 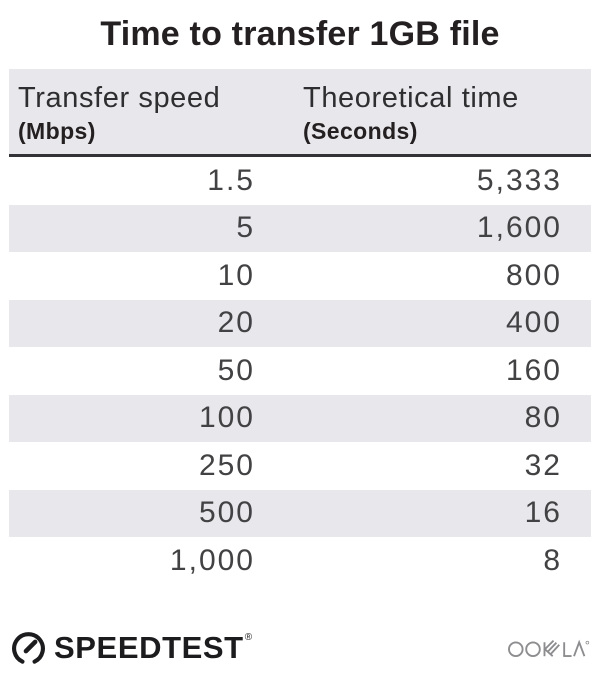 What do you see at coordinates (28, 648) in the screenshot?
I see `speedtest-gauge-icon` at bounding box center [28, 648].